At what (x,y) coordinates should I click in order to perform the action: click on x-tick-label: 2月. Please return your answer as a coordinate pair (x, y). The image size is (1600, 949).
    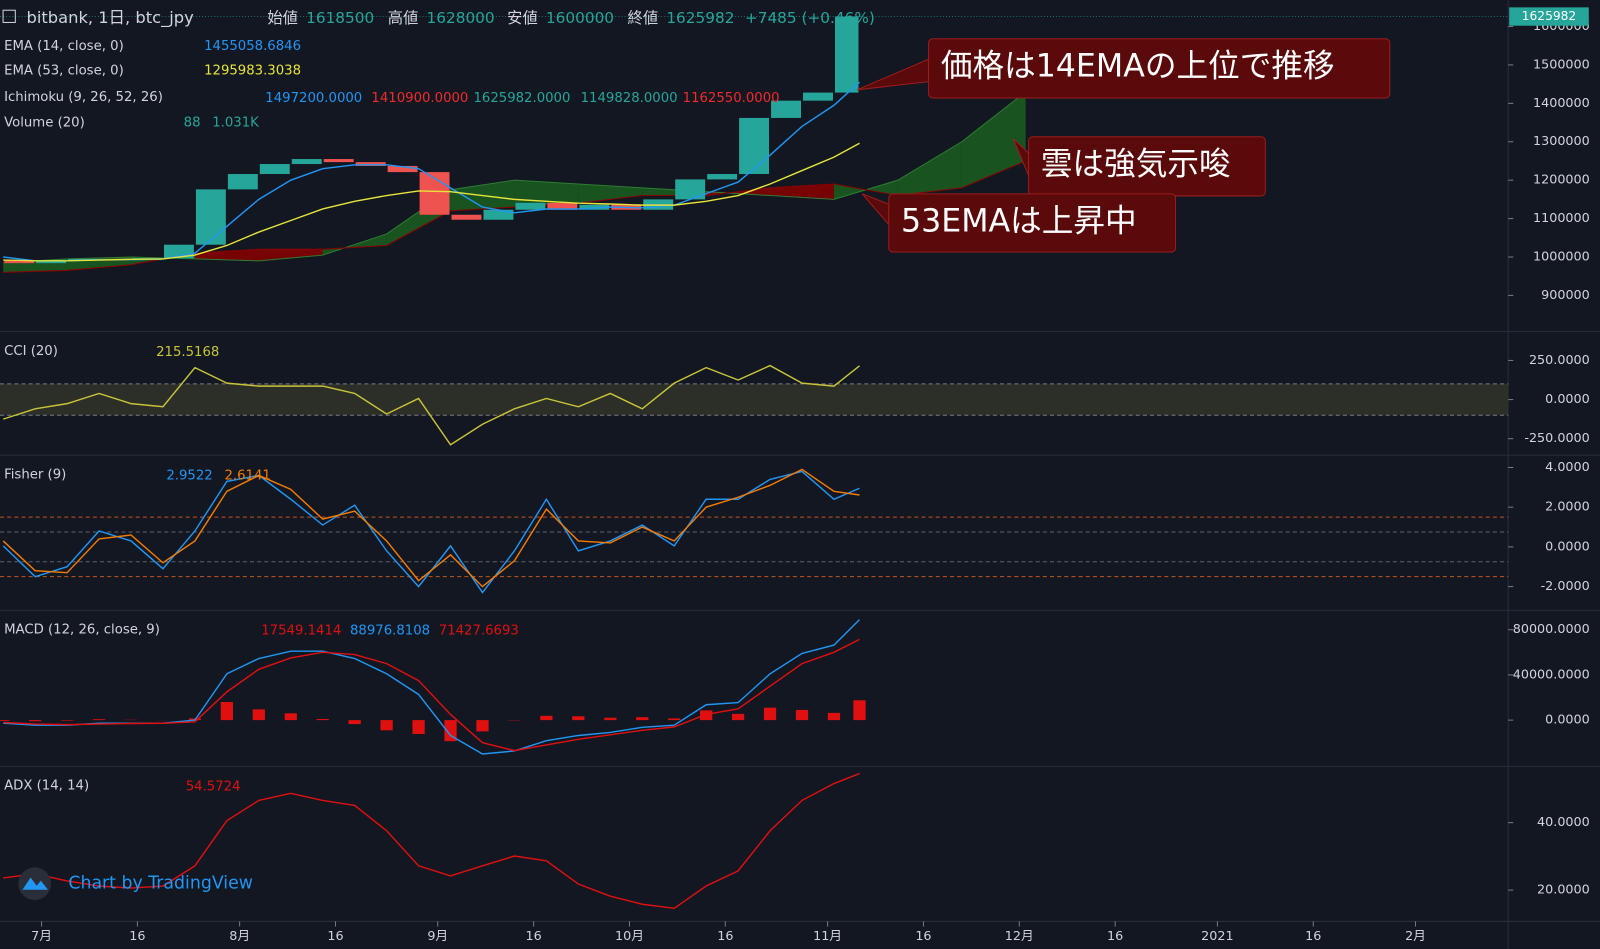
    Looking at the image, I should click on (1415, 936).